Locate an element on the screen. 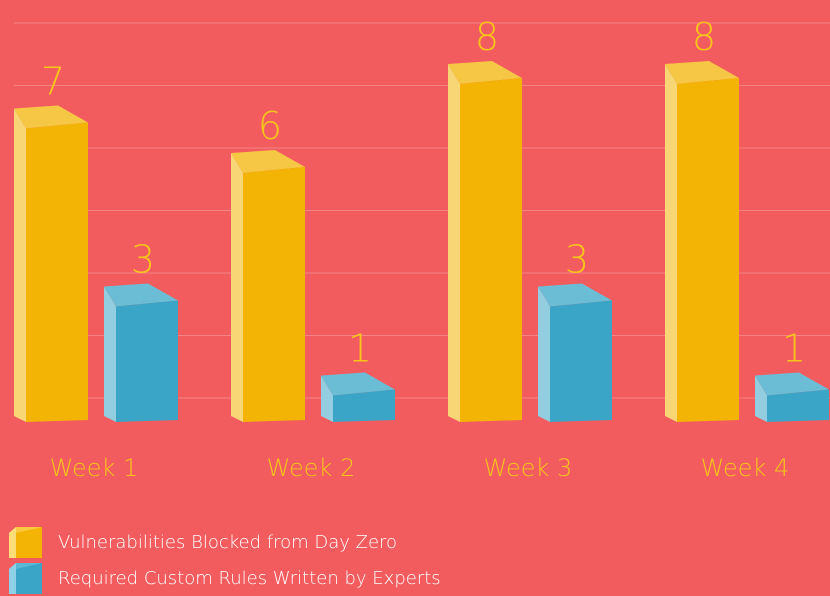  legend-label-vulnerabilities: Vulnerabilities Blocked from Day Zero is located at coordinates (228, 542).